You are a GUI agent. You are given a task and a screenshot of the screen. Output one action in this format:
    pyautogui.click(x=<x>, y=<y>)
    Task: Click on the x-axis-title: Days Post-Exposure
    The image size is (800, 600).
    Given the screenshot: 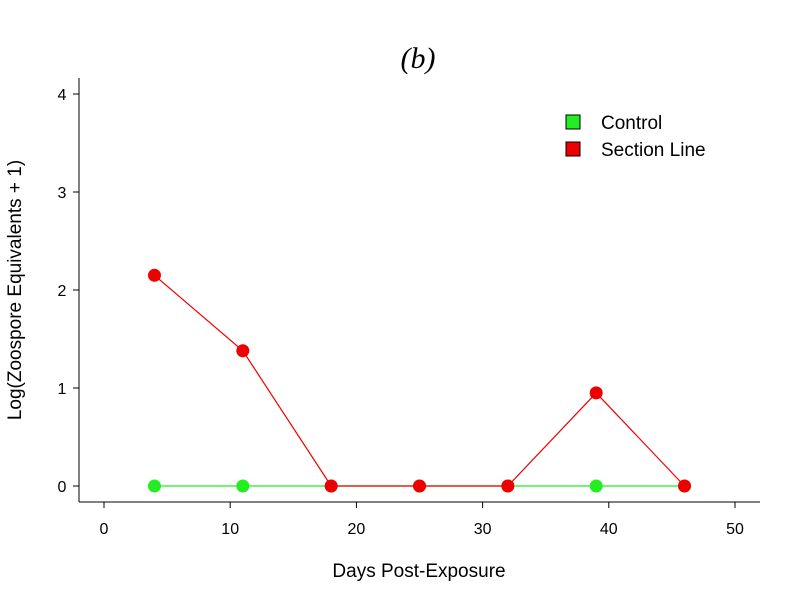 What is the action you would take?
    pyautogui.click(x=418, y=571)
    